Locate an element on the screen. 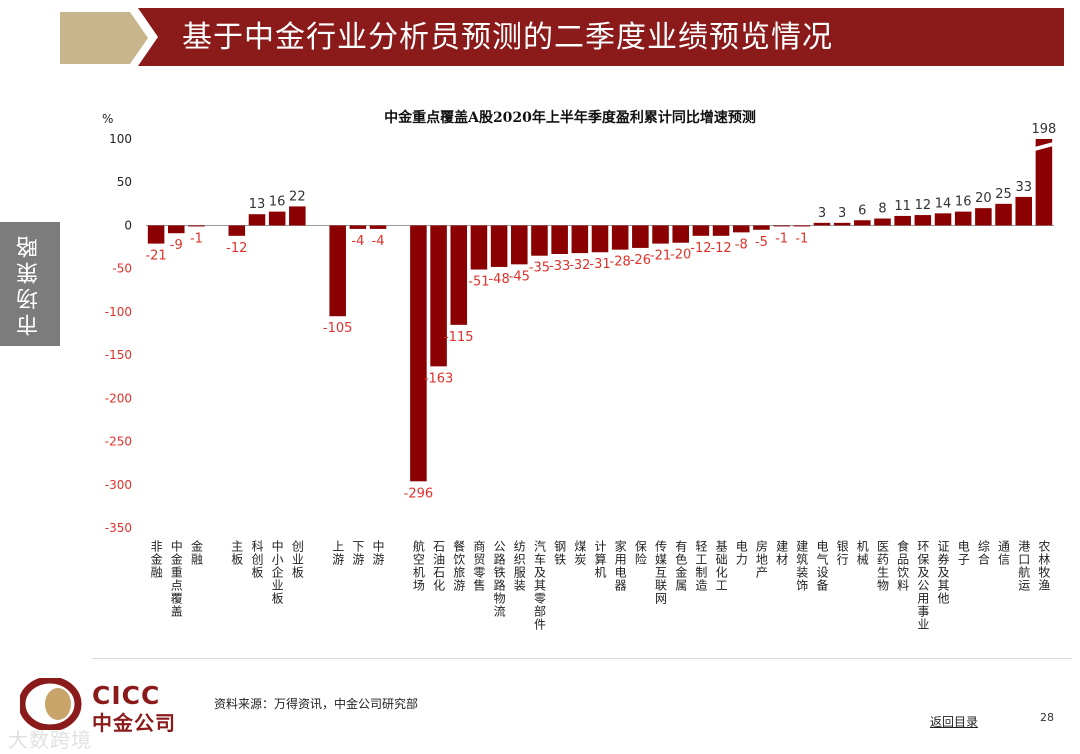 This screenshot has width=1080, height=754. x-tick-label: 建筑装饰 is located at coordinates (802, 566).